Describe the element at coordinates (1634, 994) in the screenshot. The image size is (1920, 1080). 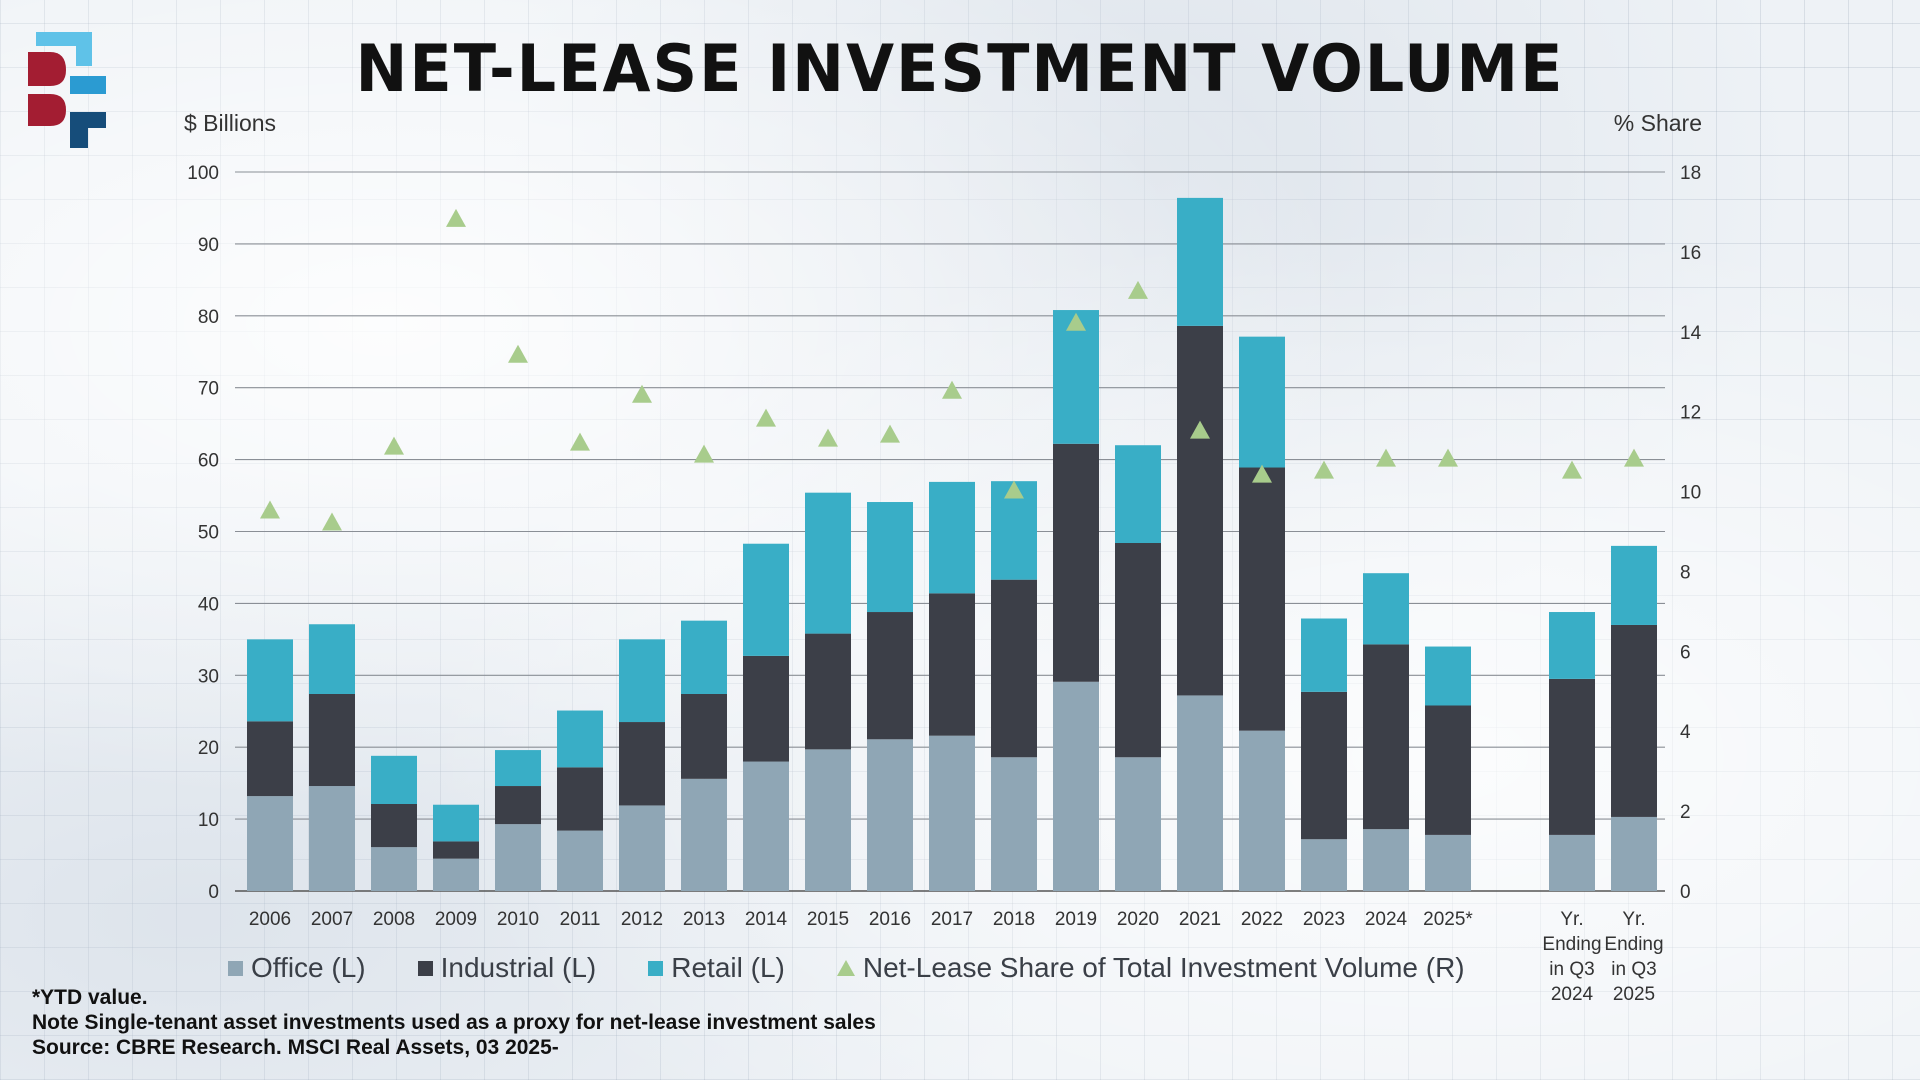
I see `x-tick-label-line: 2025` at that location.